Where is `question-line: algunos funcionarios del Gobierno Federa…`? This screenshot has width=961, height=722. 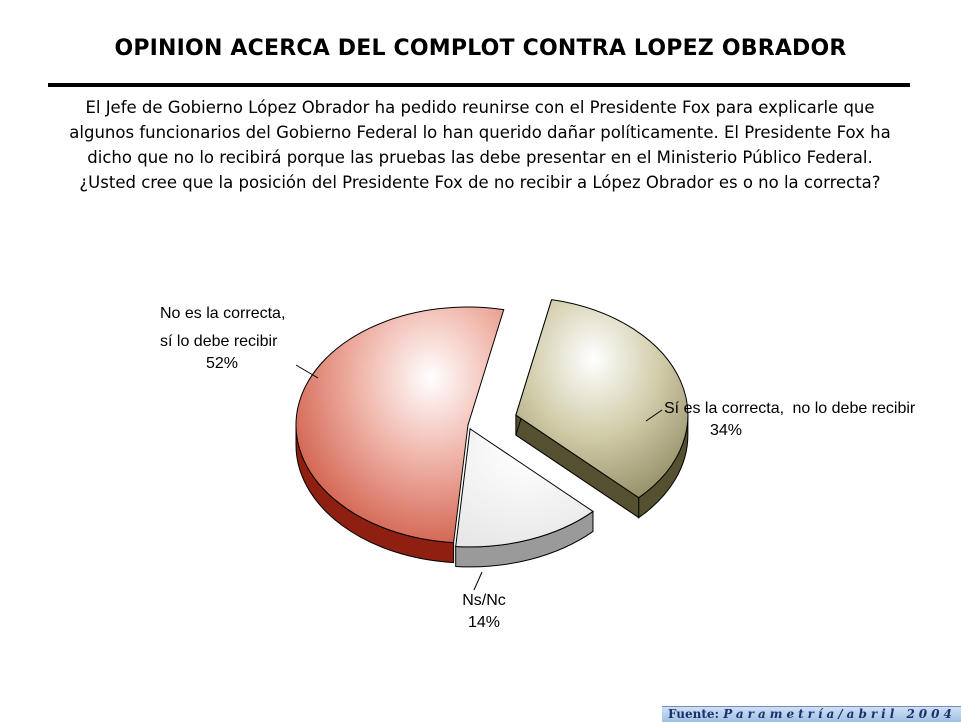
question-line: algunos funcionarios del Gobierno Federa… is located at coordinates (480, 132).